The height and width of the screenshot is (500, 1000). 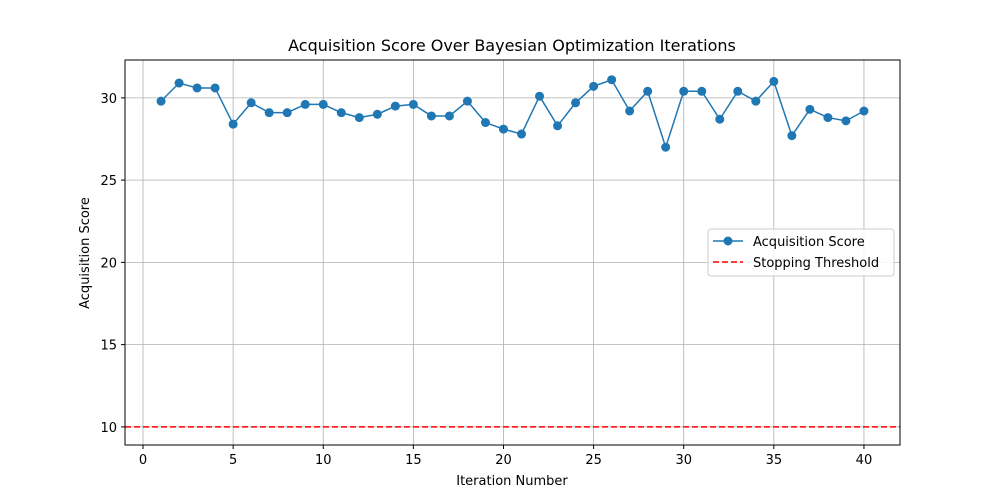 What do you see at coordinates (108, 99) in the screenshot?
I see `y-tick-label: 30` at bounding box center [108, 99].